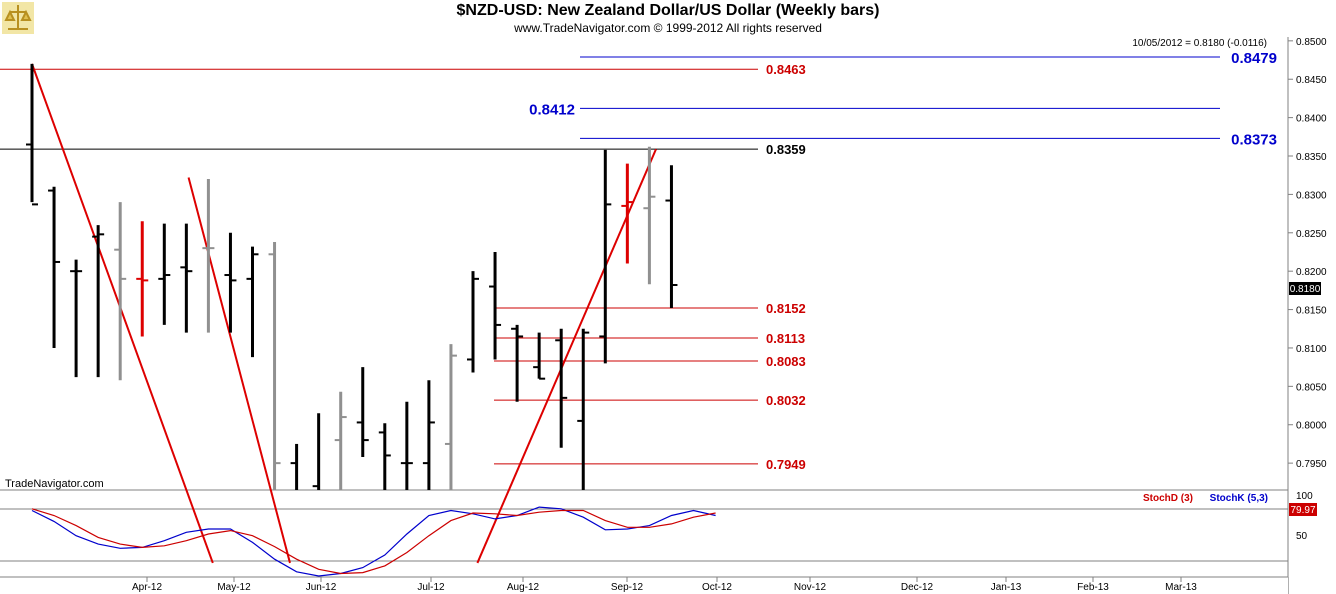  I want to click on stoch-d-legend: StochD (3), so click(1168, 498).